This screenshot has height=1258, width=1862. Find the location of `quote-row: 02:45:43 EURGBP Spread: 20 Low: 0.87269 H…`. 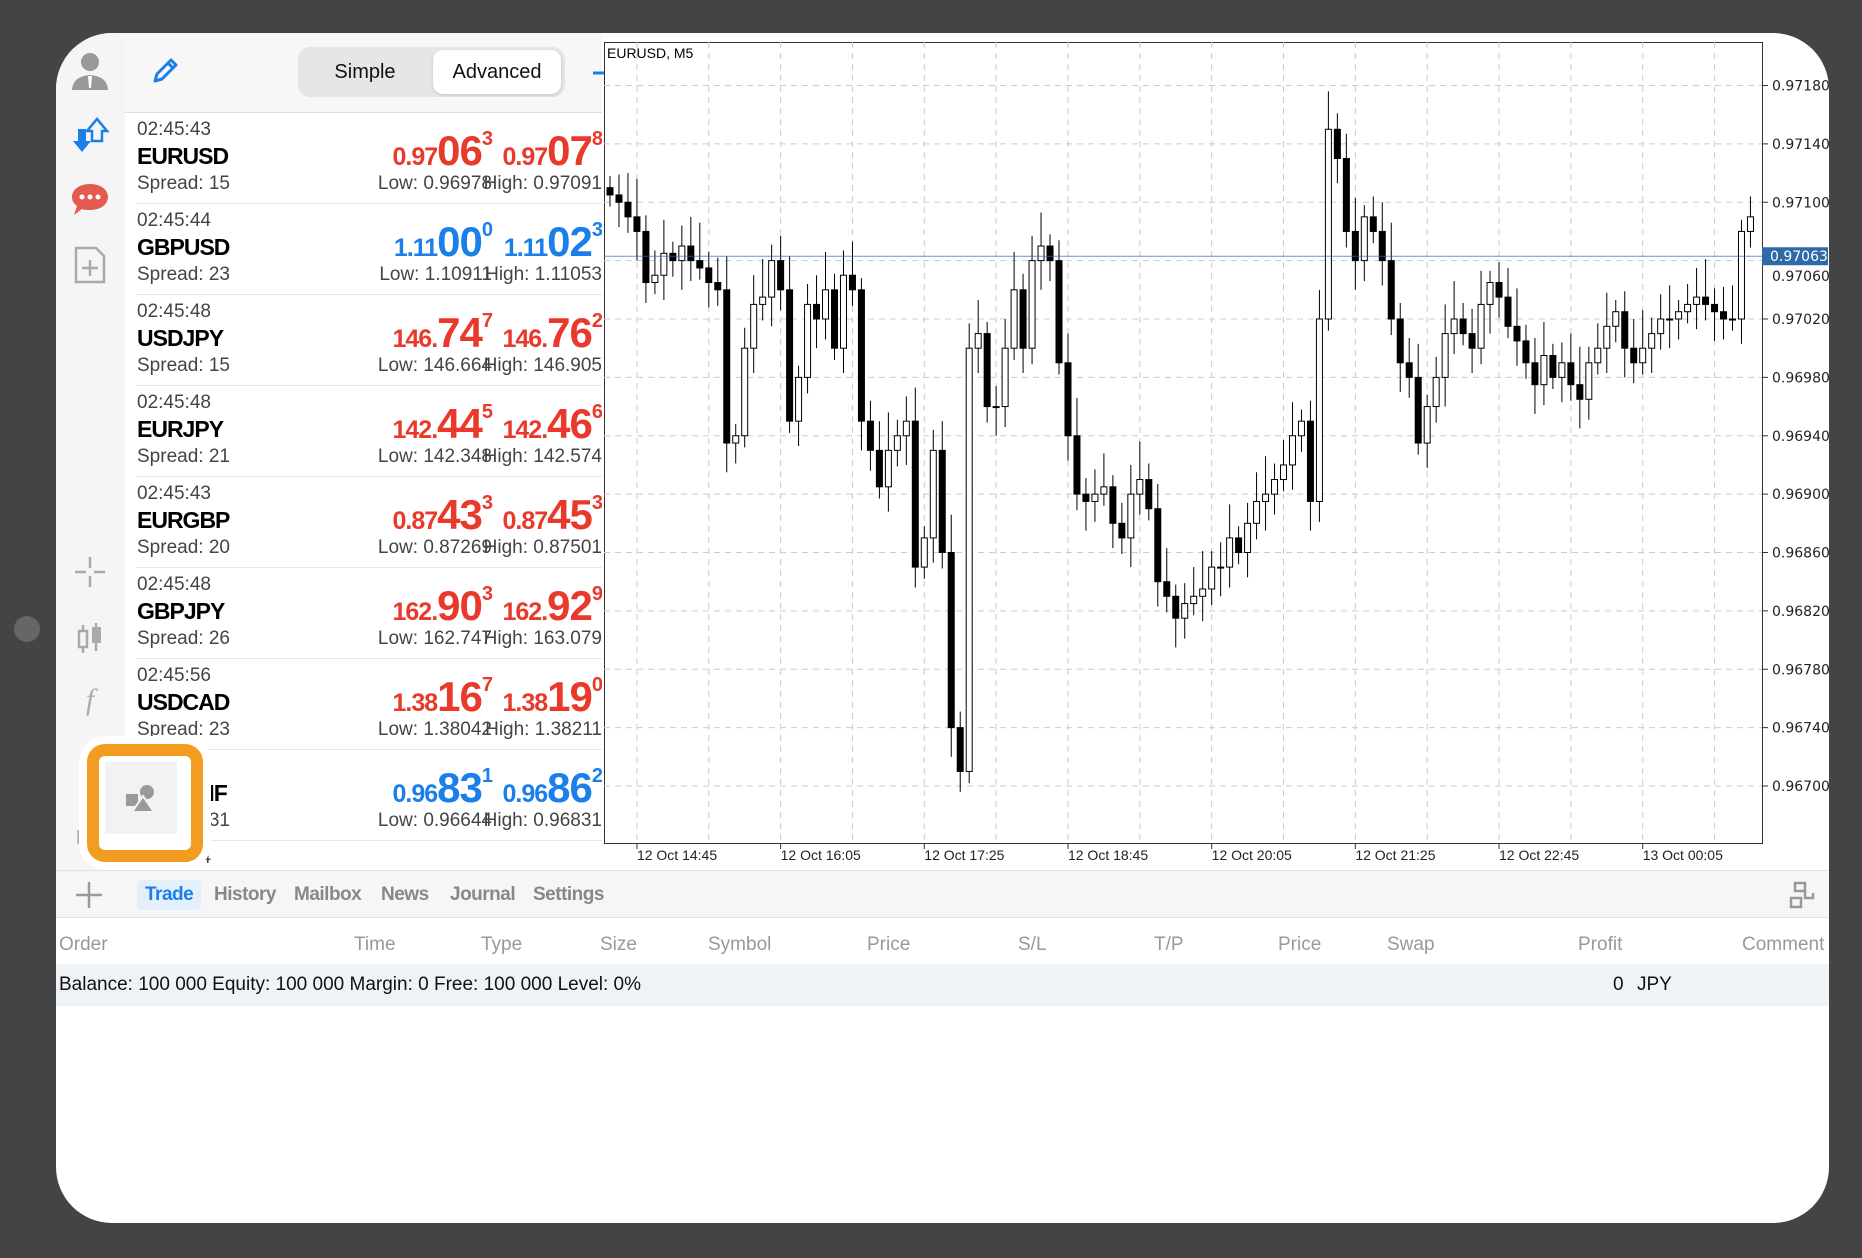

quote-row: 02:45:43 EURGBP Spread: 20 Low: 0.87269 H… is located at coordinates (369, 522).